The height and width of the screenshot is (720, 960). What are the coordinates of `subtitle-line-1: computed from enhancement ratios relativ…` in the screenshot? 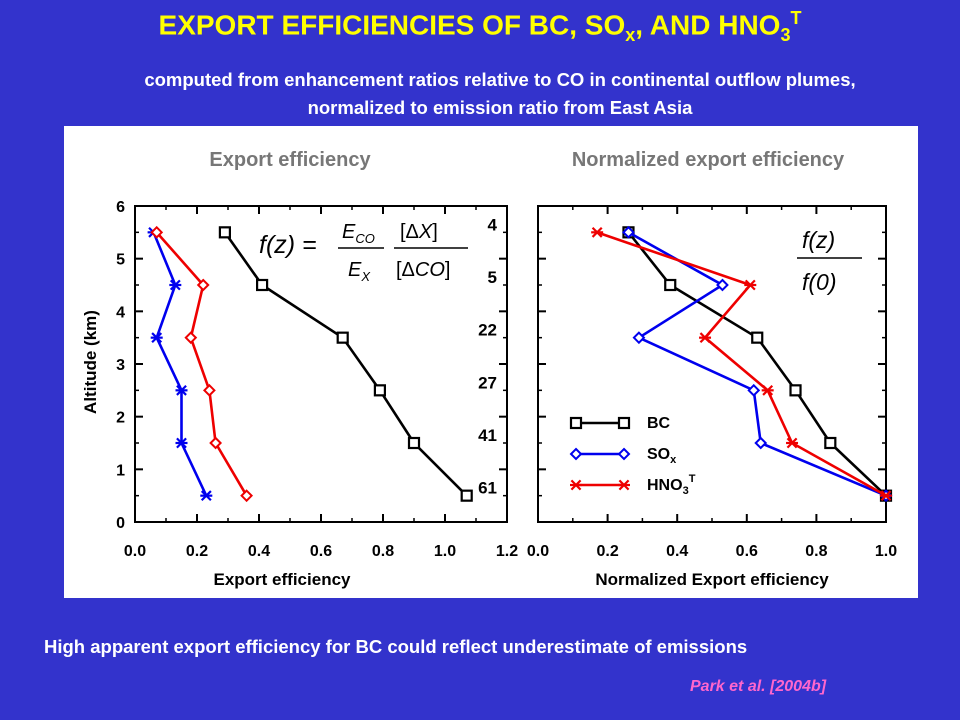 It's located at (500, 79).